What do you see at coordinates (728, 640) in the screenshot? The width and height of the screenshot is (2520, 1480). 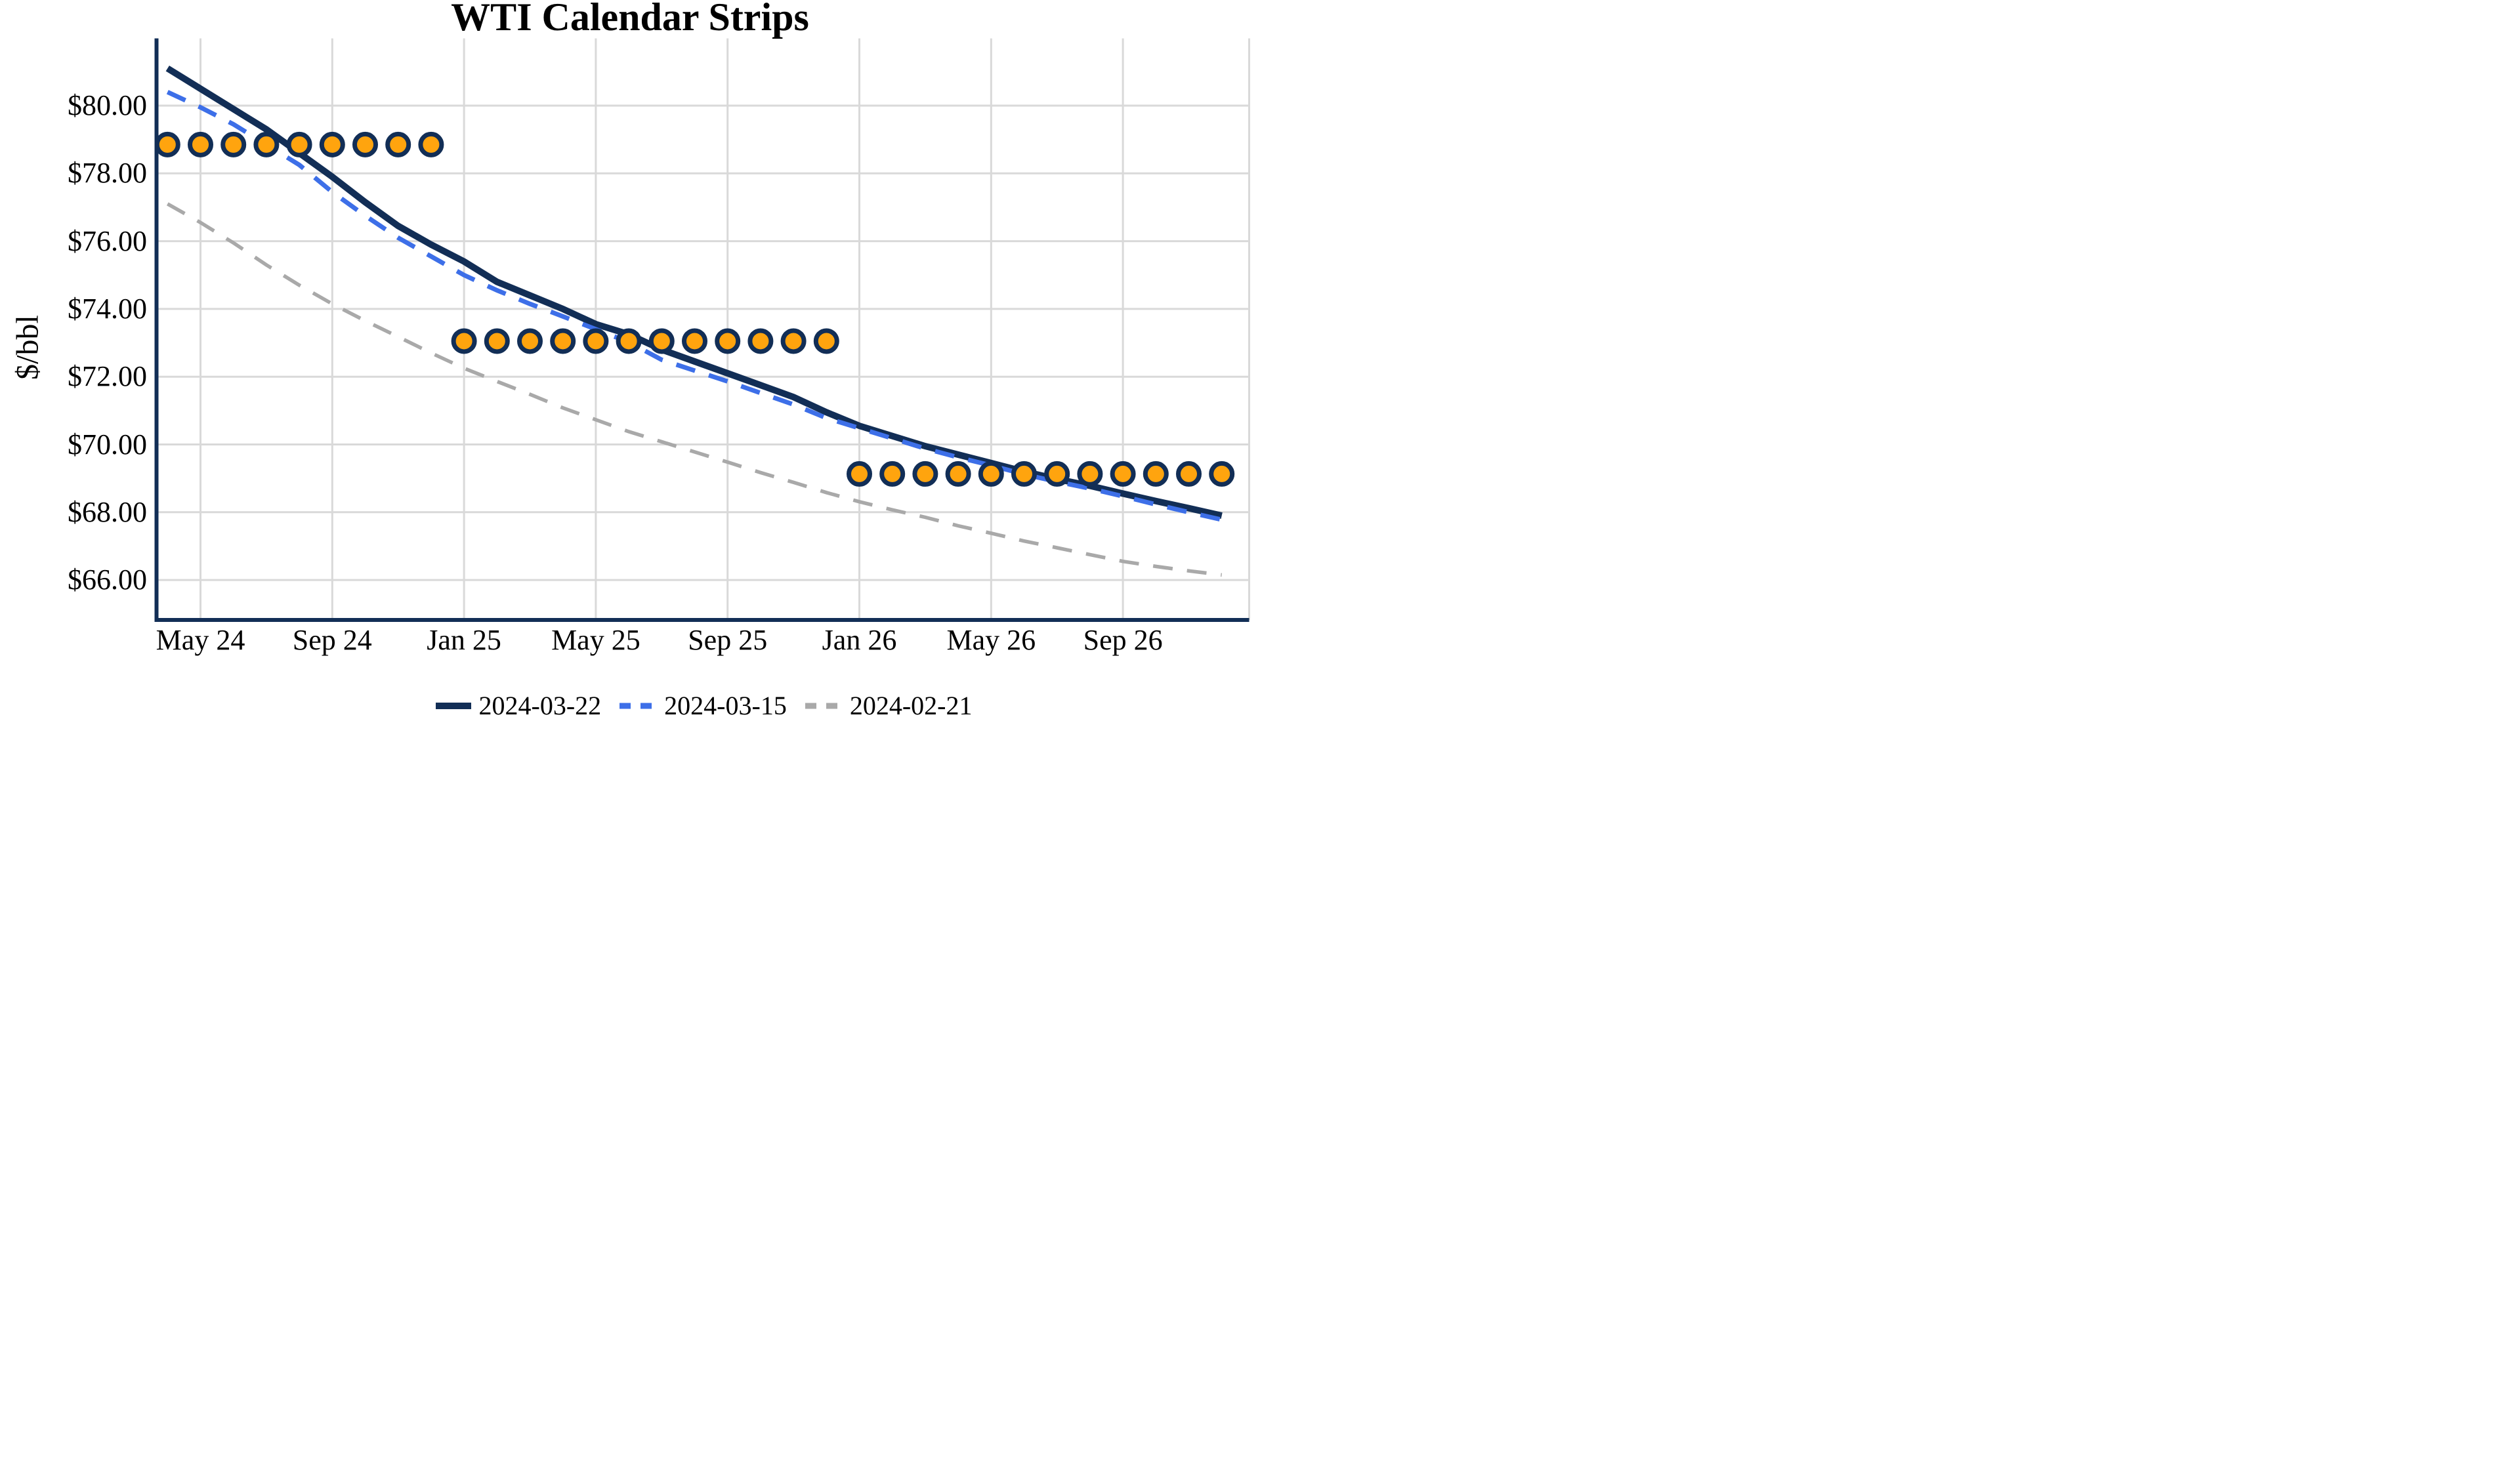 I see `x-tick-label: Sep 25` at bounding box center [728, 640].